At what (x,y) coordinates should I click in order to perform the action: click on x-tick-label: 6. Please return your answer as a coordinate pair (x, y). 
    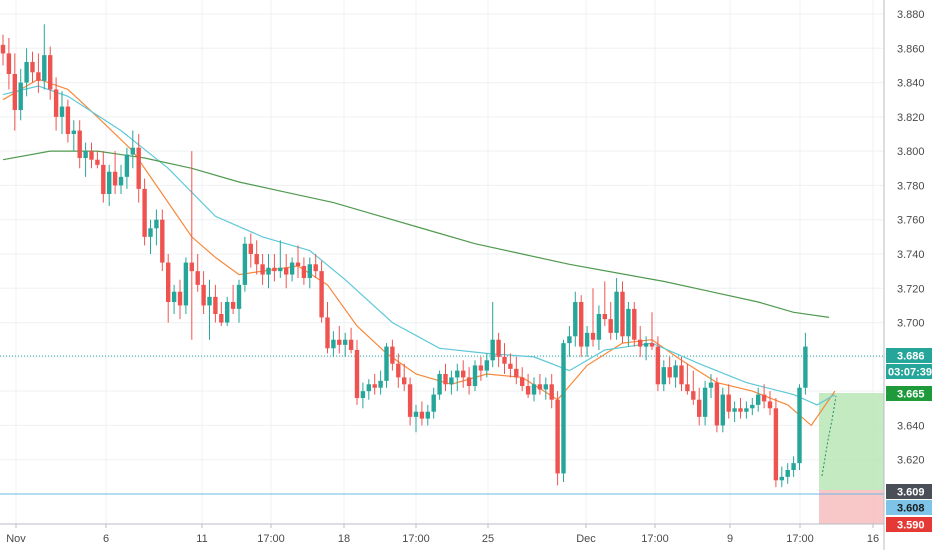
    Looking at the image, I should click on (106, 539).